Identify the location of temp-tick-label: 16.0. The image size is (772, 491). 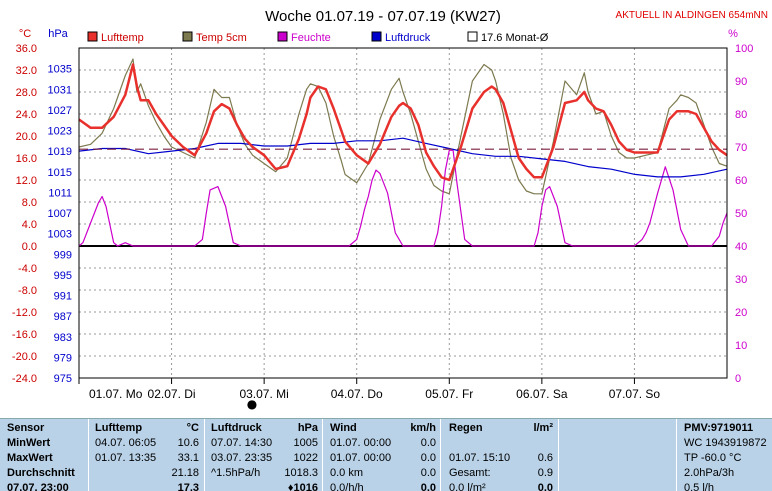
(26, 159).